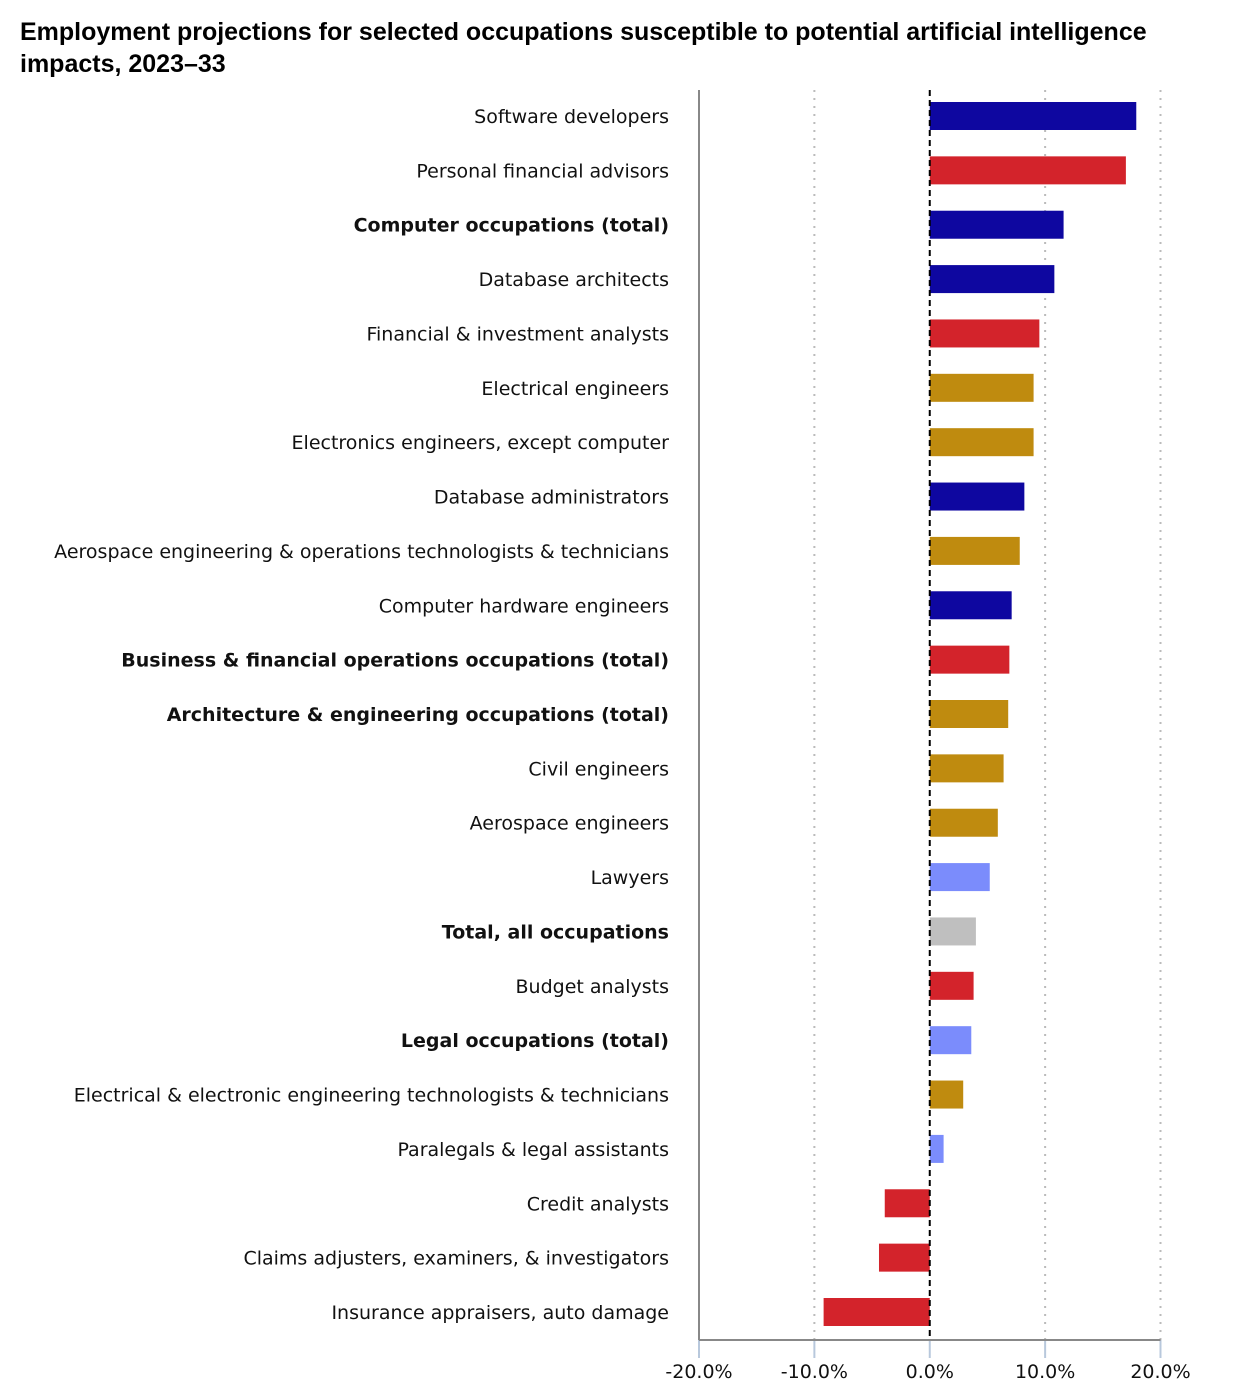  What do you see at coordinates (533, 1150) in the screenshot?
I see `category-label: Paralegals & legal assistants` at bounding box center [533, 1150].